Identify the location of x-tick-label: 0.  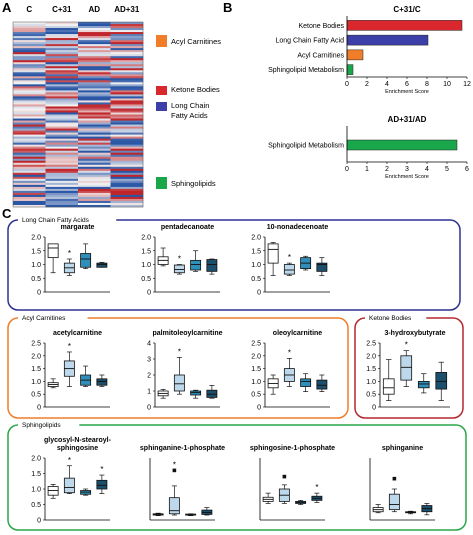
(347, 84).